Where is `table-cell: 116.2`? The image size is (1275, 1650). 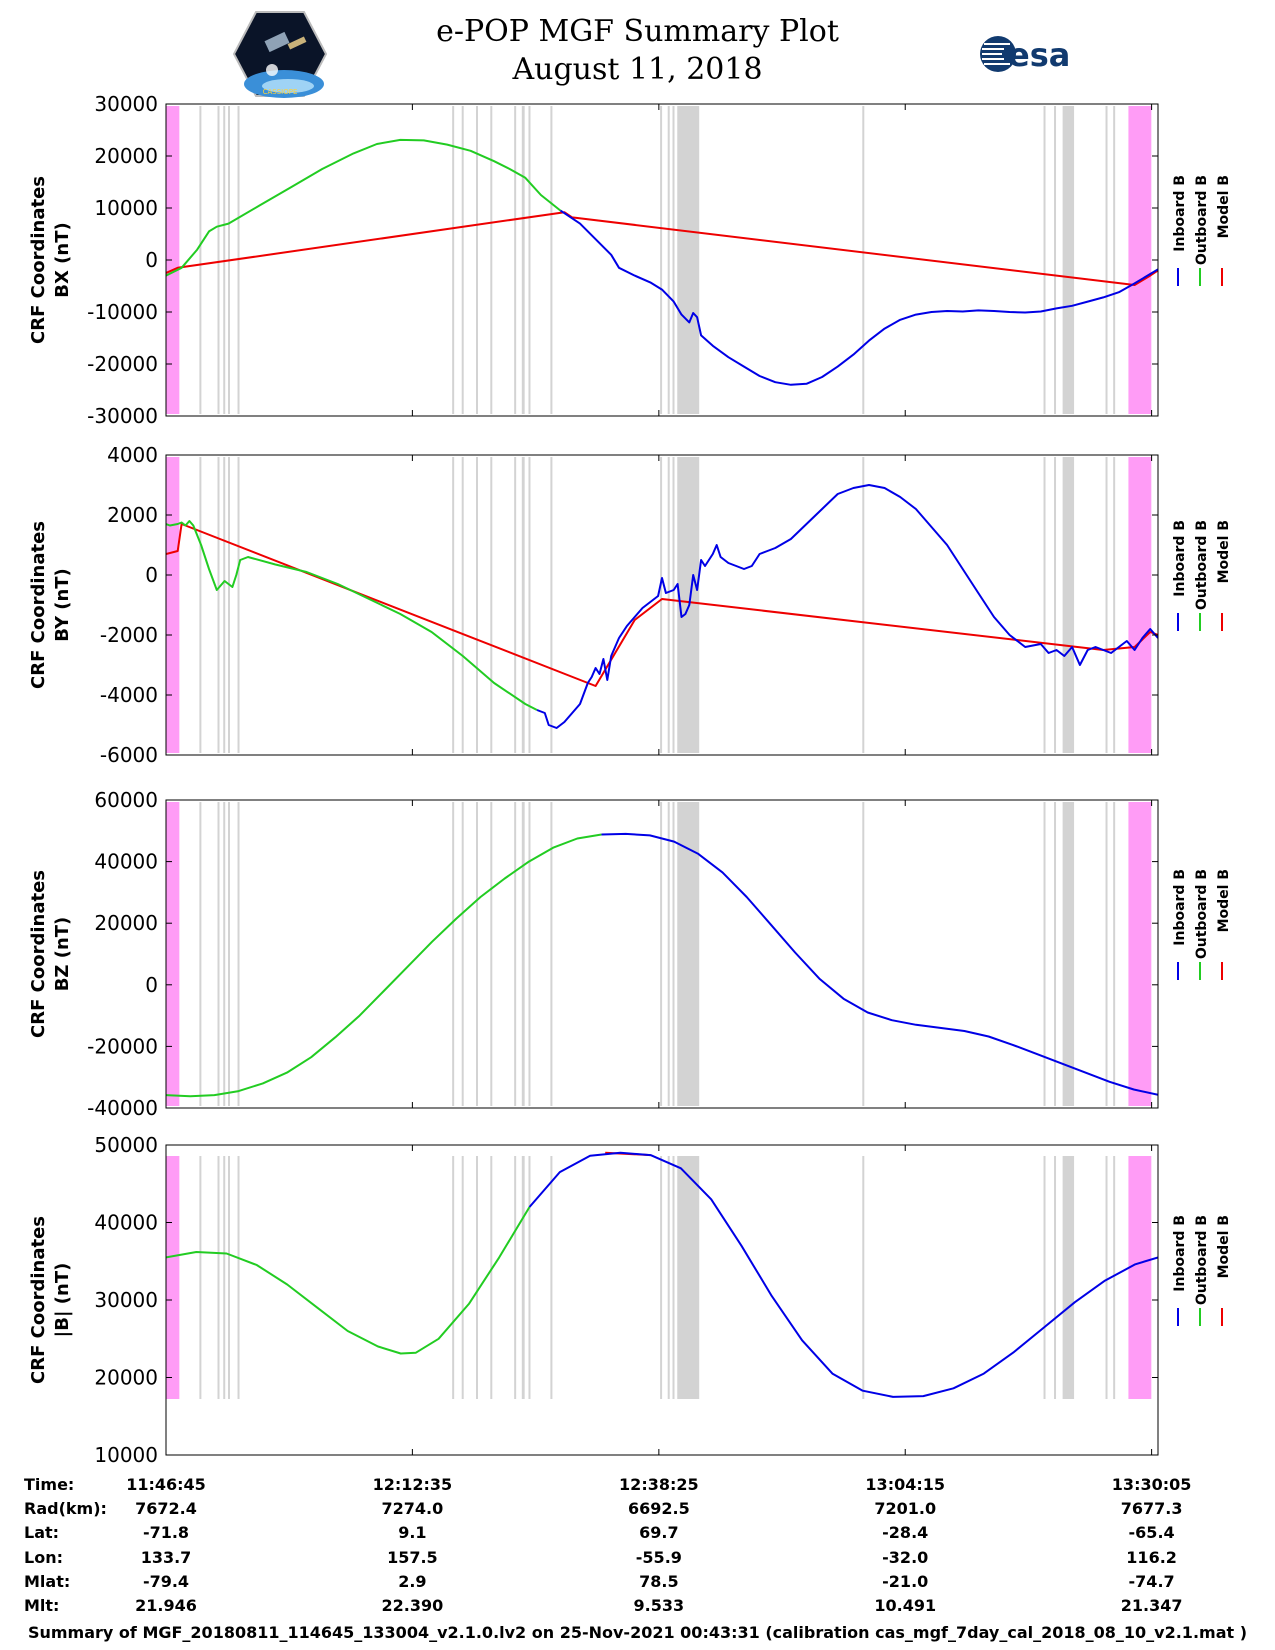 table-cell: 116.2 is located at coordinates (1151, 1557).